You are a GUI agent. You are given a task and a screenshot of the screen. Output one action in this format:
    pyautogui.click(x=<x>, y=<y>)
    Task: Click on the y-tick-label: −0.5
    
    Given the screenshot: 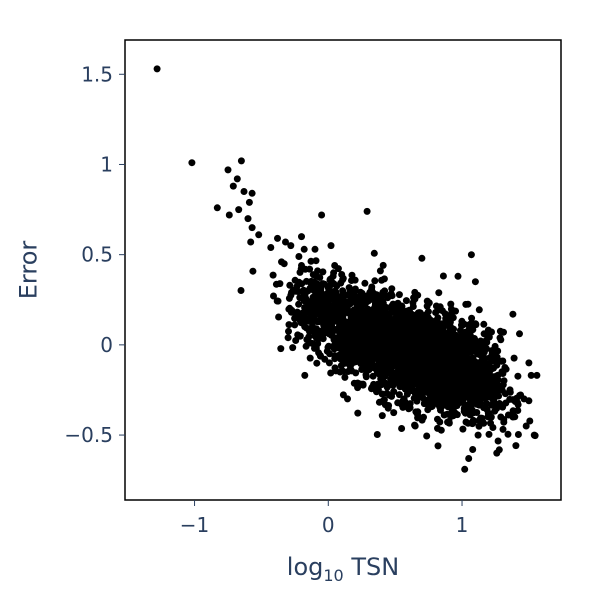 What is the action you would take?
    pyautogui.click(x=88, y=435)
    